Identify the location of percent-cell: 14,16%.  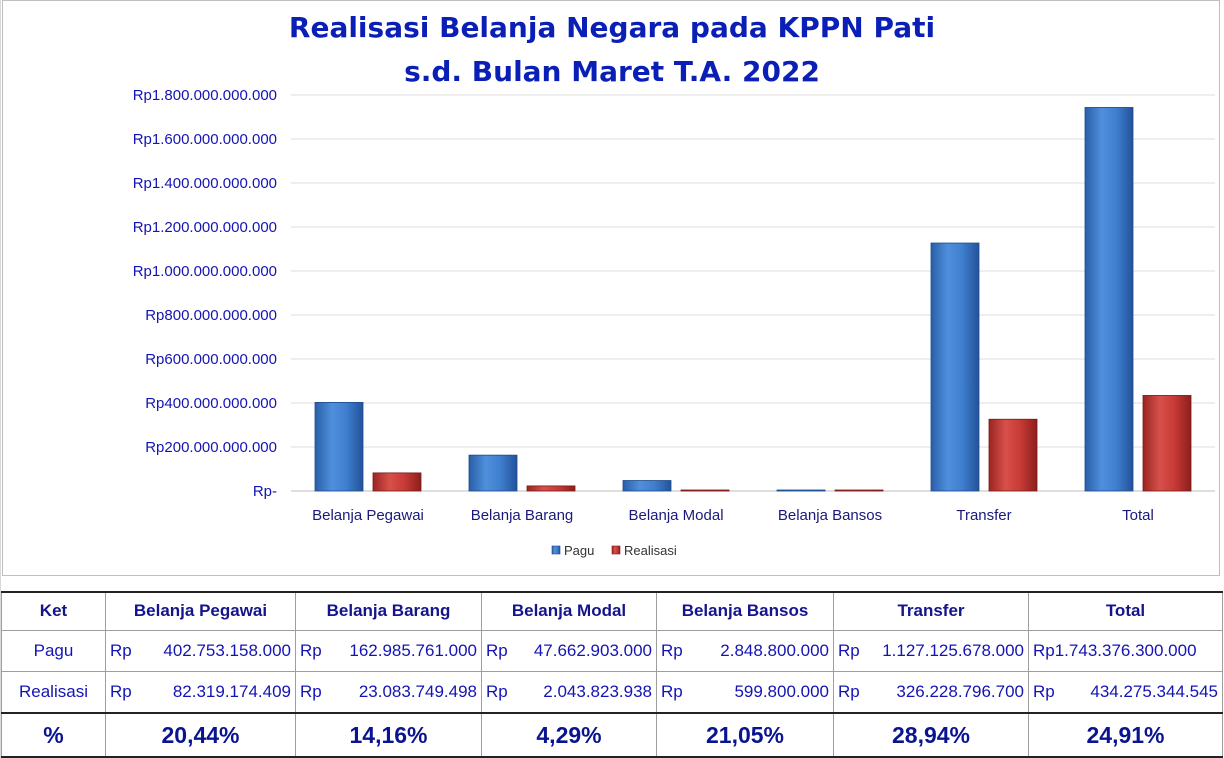
(388, 735).